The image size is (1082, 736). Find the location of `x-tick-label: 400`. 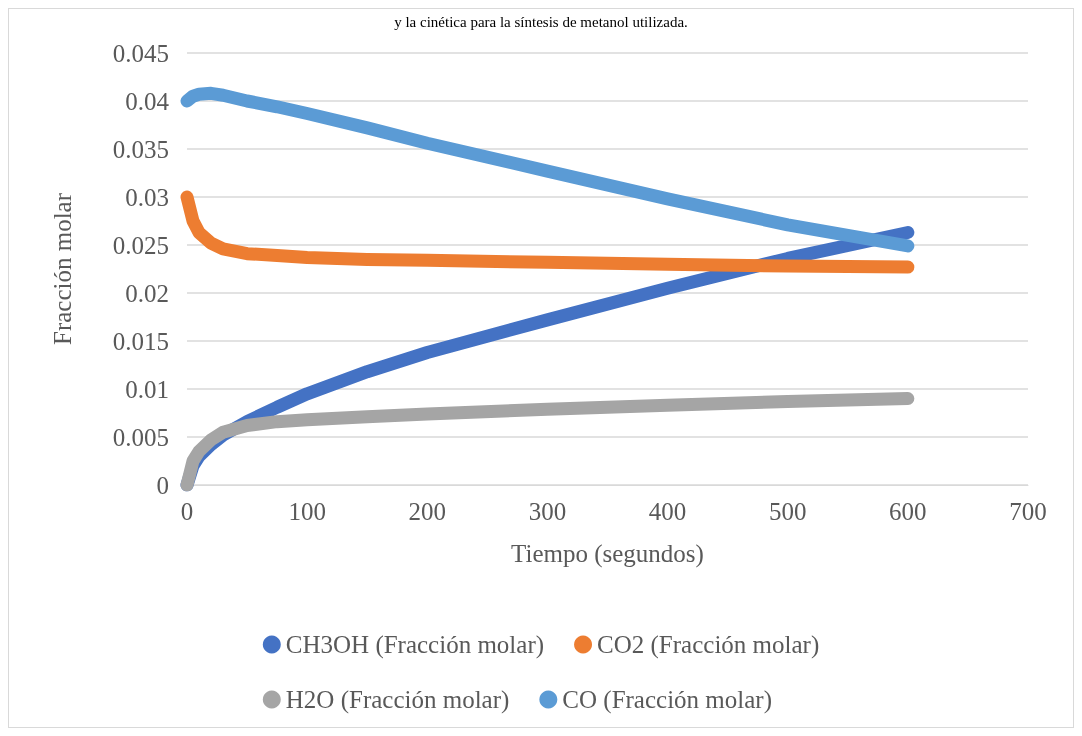

x-tick-label: 400 is located at coordinates (667, 511).